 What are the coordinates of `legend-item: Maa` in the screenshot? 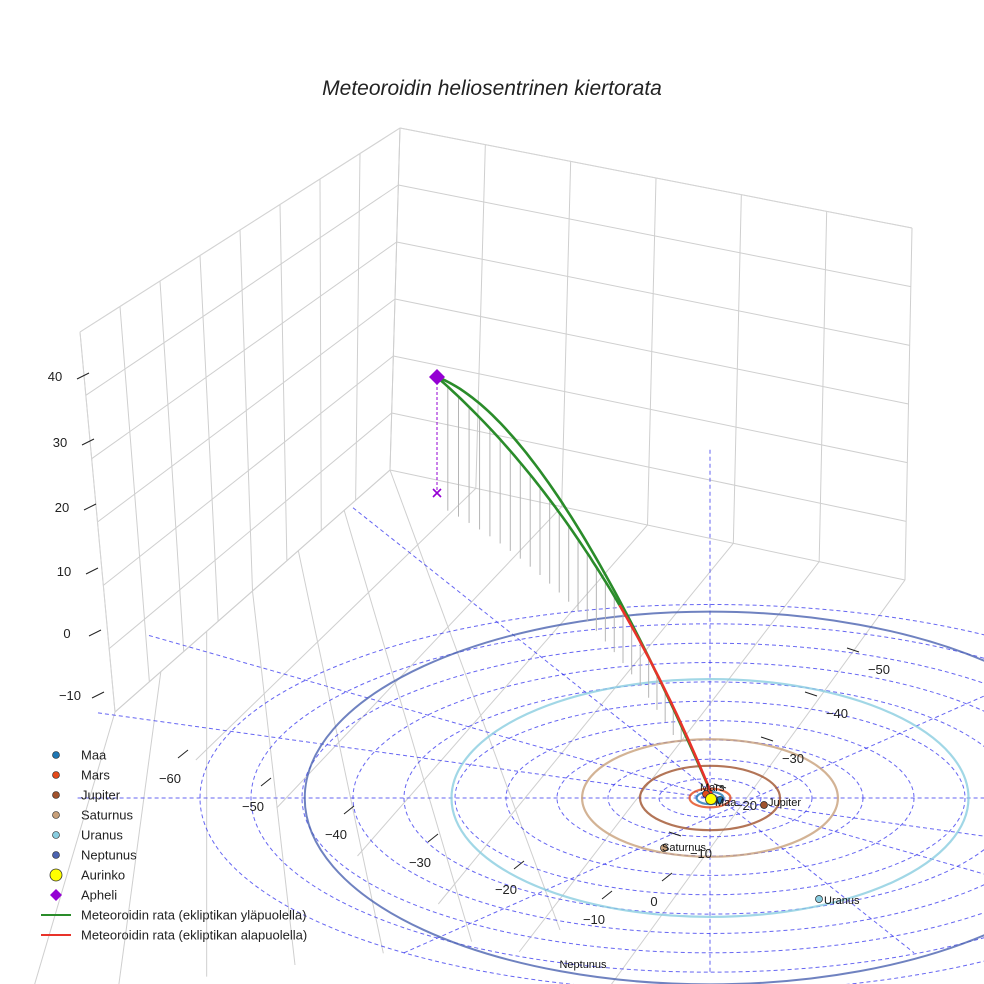 It's located at (79, 755).